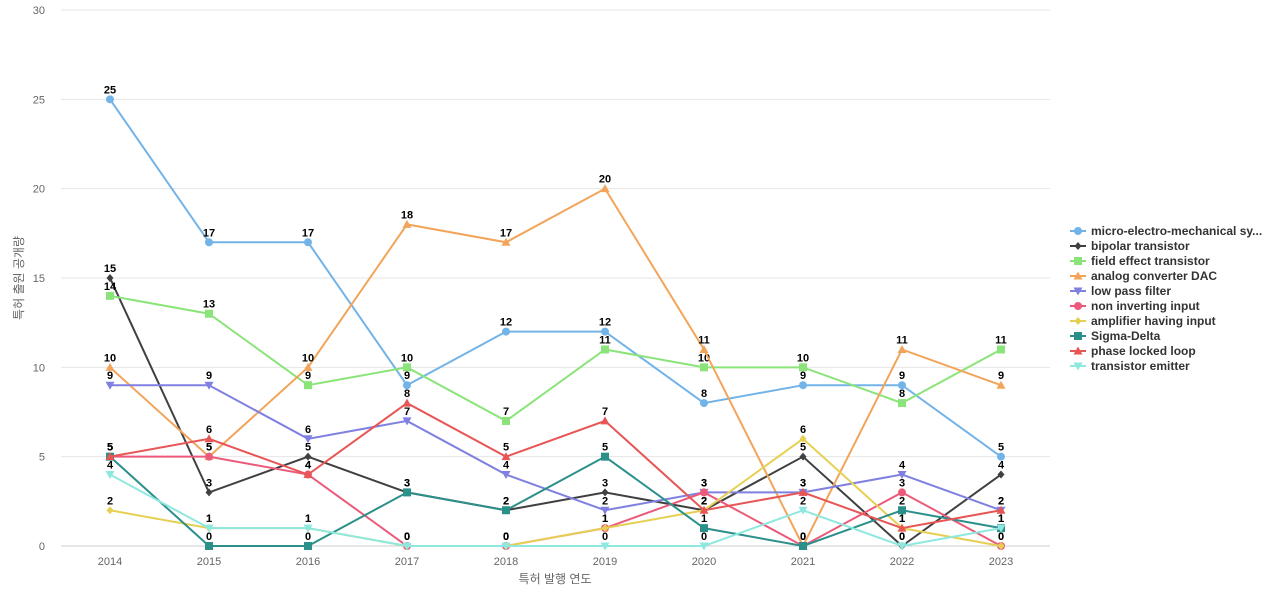  I want to click on legend-item: analog converter DAC, so click(1166, 275).